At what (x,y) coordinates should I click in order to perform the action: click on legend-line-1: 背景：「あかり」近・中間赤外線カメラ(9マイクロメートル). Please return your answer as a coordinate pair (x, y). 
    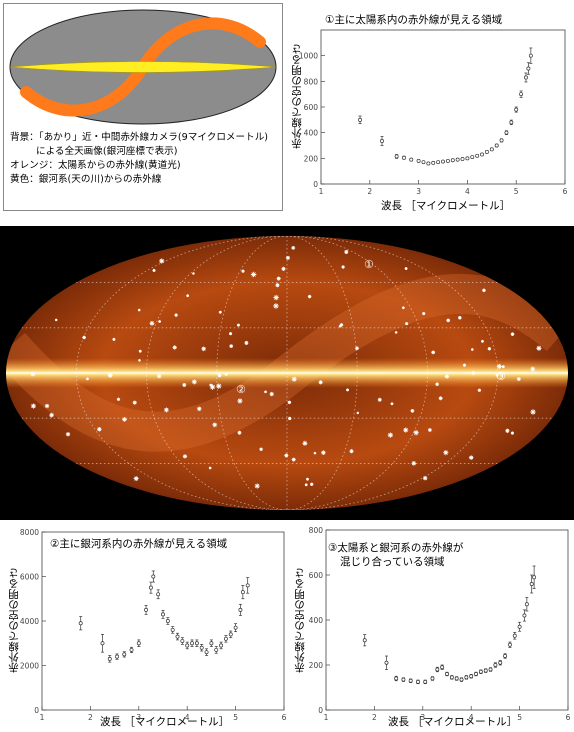
    Looking at the image, I should click on (139, 137).